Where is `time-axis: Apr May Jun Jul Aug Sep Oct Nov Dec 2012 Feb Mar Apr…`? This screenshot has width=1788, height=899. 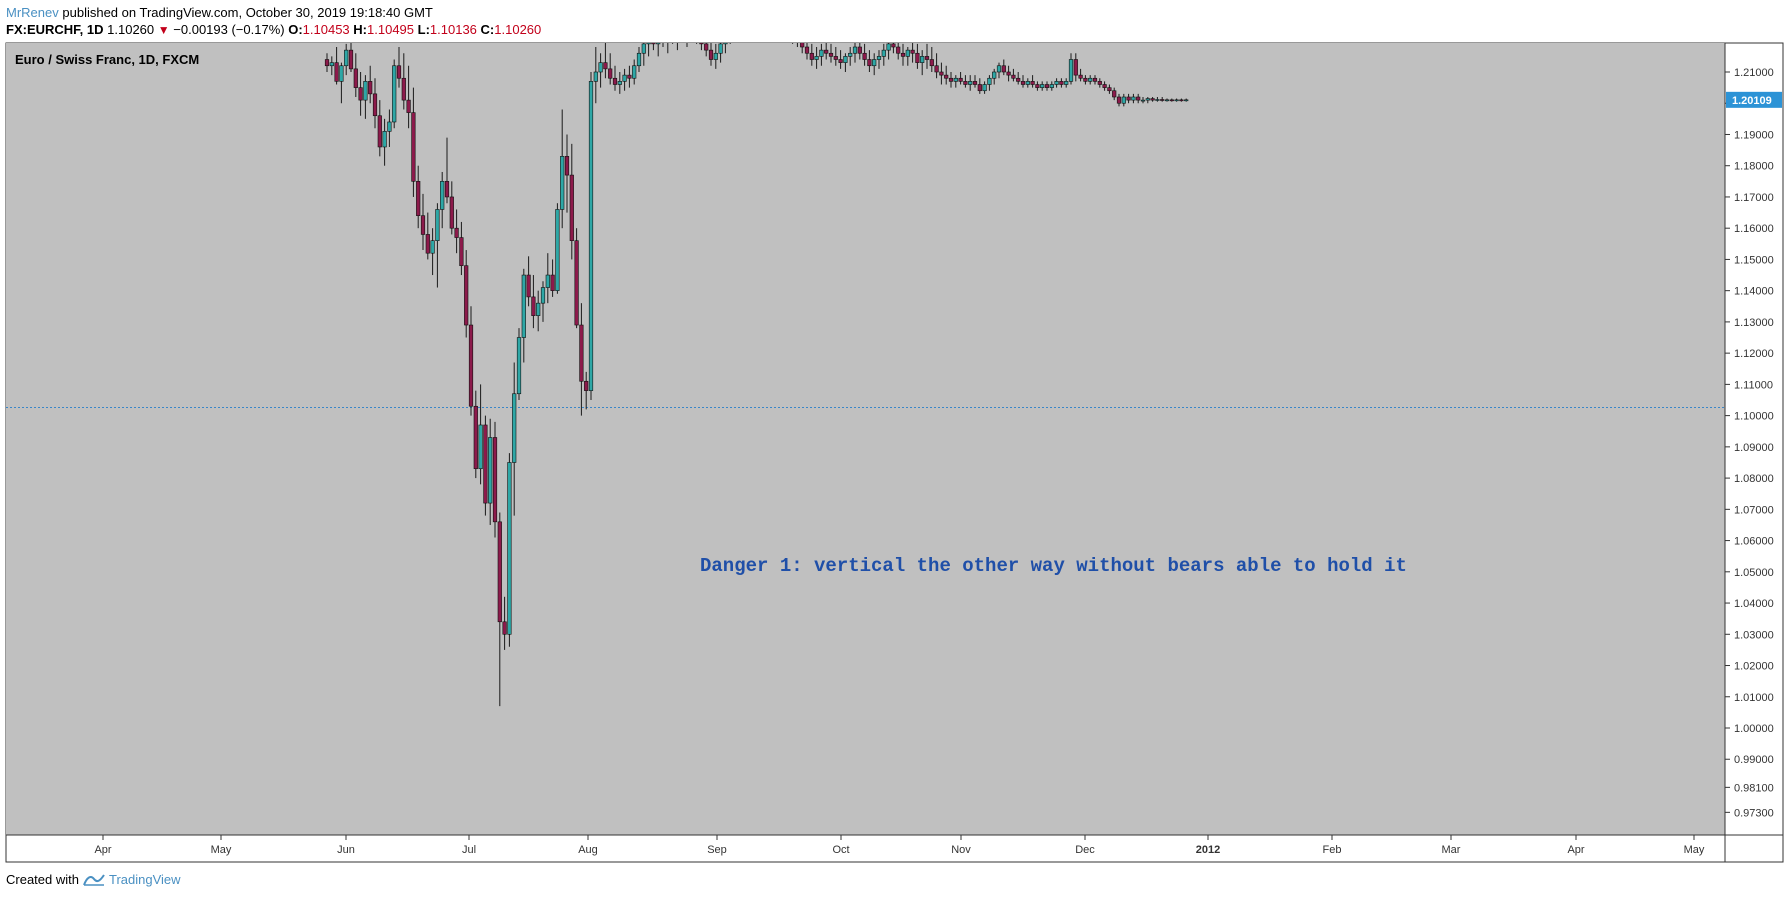
time-axis: Apr May Jun Jul Aug Sep Oct Nov Dec 2012 Feb Mar Apr… is located at coordinates (899, 845).